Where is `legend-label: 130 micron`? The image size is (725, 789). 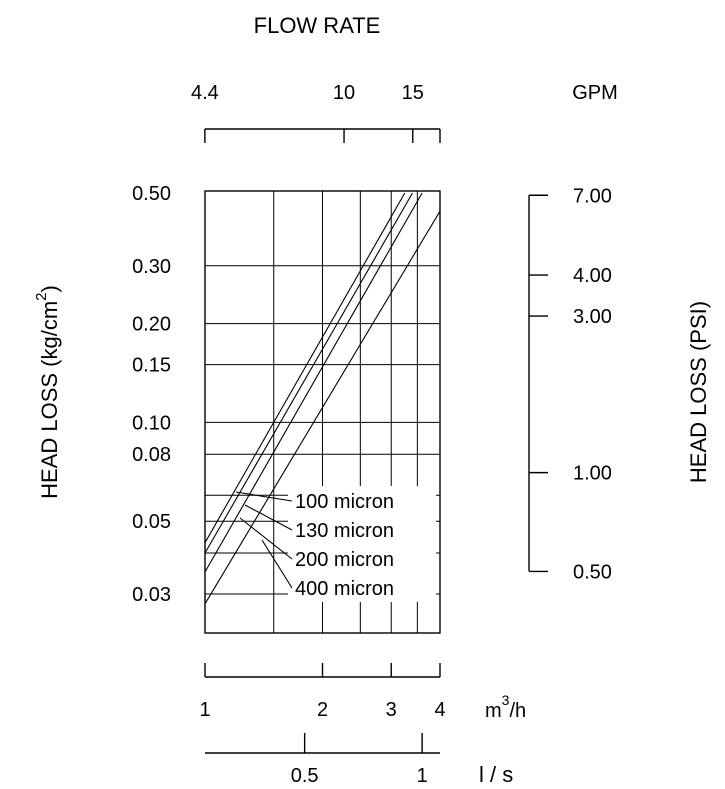 legend-label: 130 micron is located at coordinates (344, 531).